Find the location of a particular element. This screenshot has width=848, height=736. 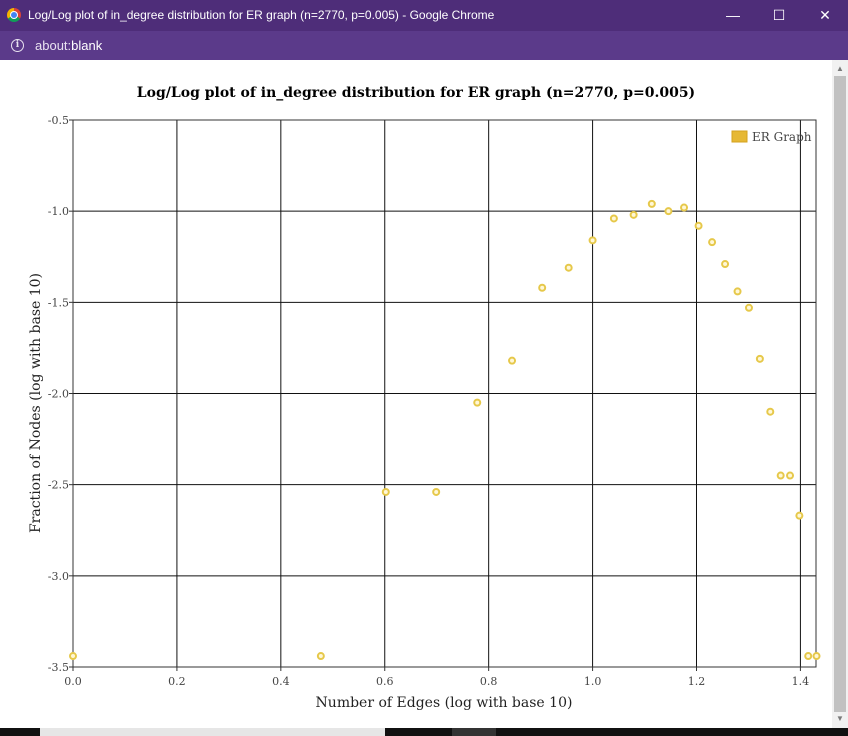

address-bar: i about:blank is located at coordinates (424, 45).